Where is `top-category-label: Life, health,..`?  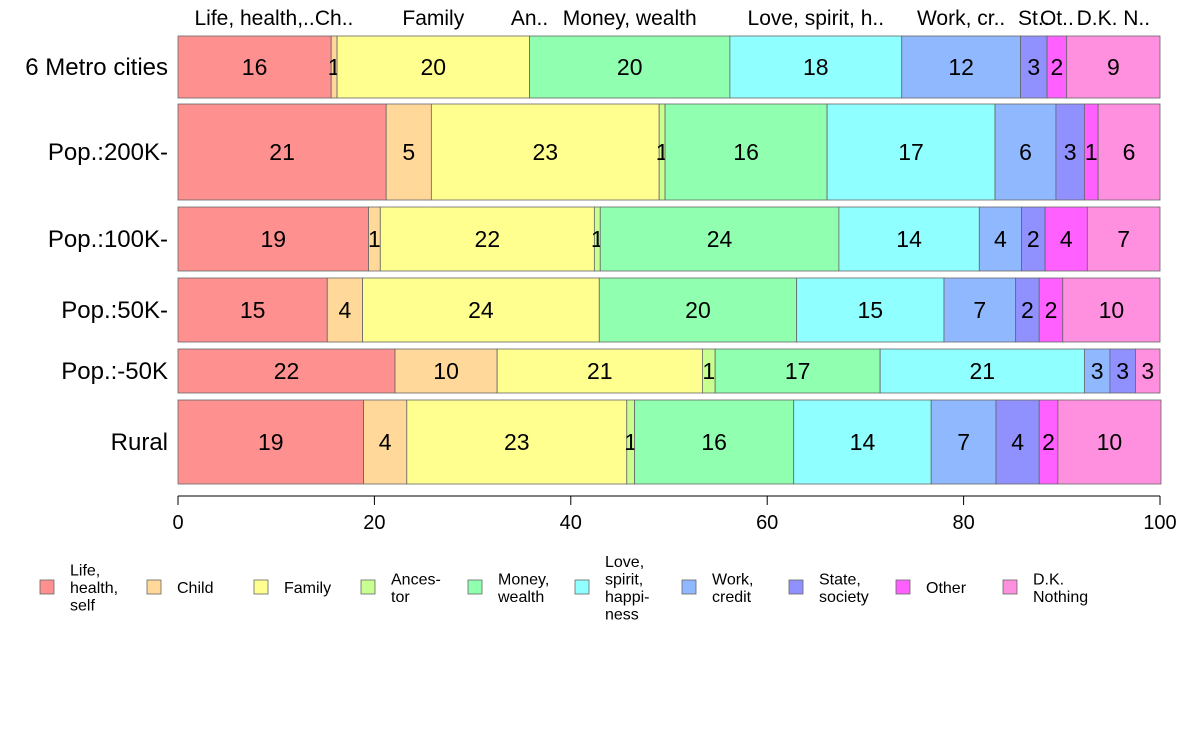 top-category-label: Life, health,.. is located at coordinates (254, 18).